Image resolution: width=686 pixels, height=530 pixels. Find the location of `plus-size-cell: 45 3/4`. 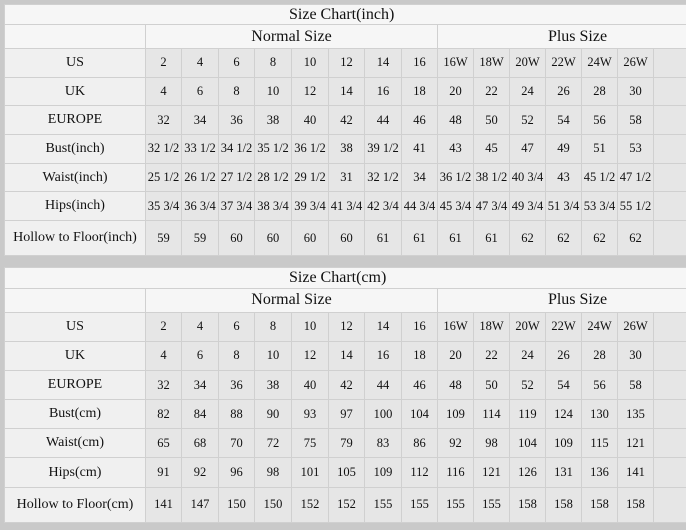

plus-size-cell: 45 3/4 is located at coordinates (455, 206).